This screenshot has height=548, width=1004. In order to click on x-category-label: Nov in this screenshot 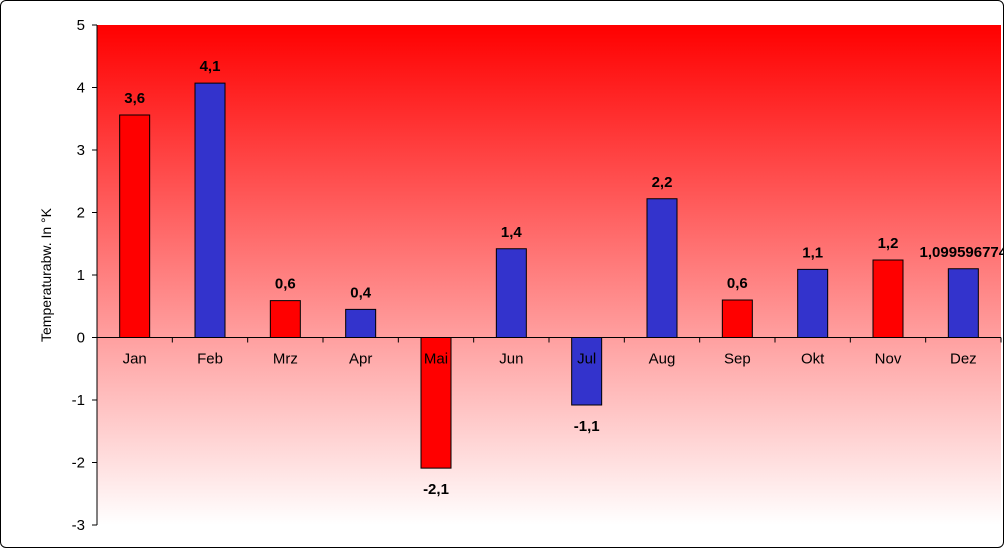, I will do `click(888, 359)`.